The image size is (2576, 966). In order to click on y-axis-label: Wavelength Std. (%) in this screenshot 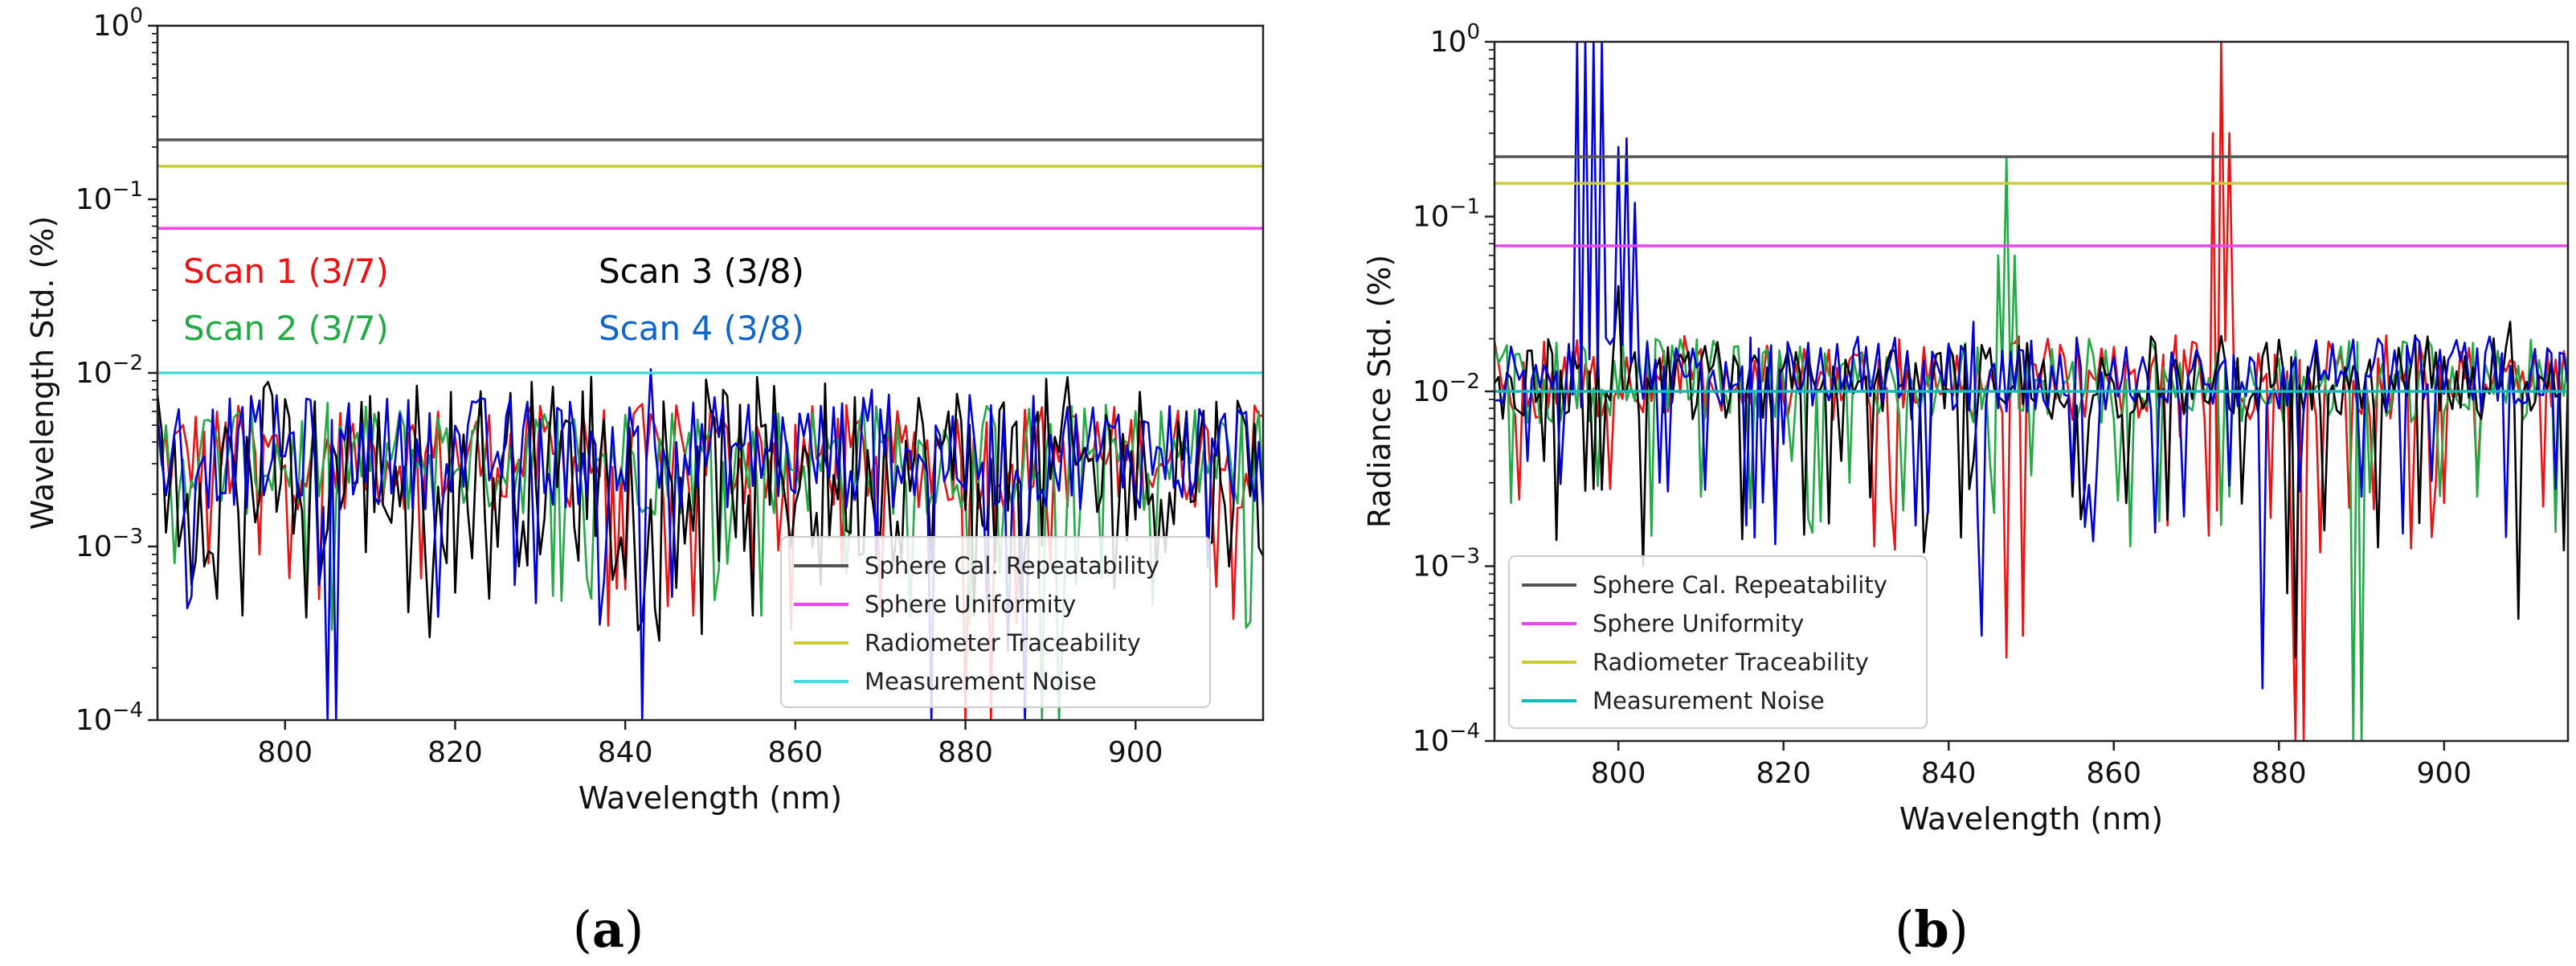, I will do `click(42, 373)`.